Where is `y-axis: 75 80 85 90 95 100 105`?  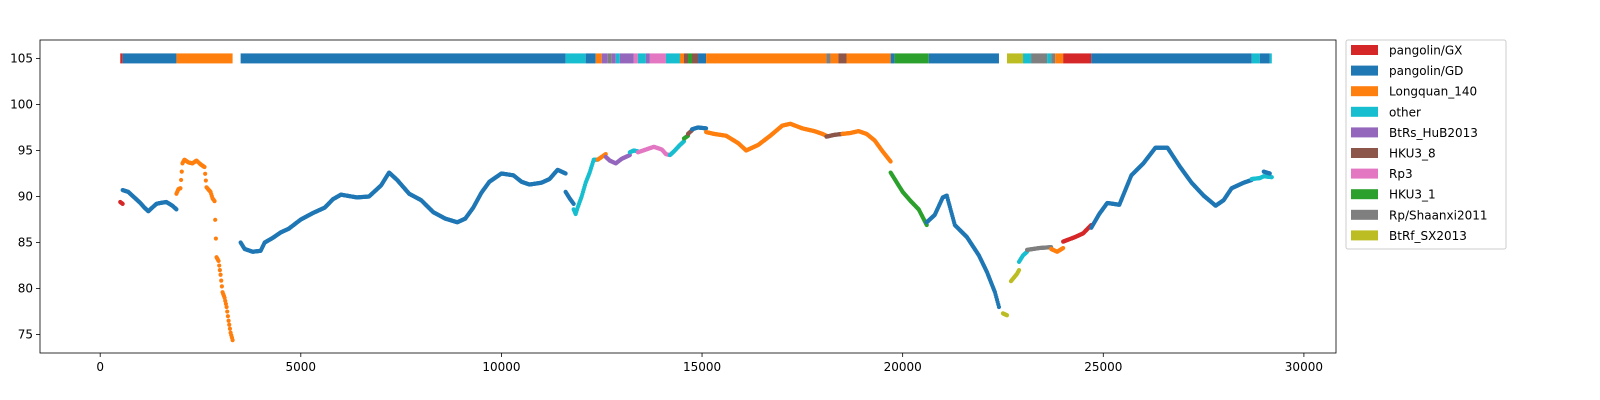
y-axis: 75 80 85 90 95 100 105 is located at coordinates (25, 196).